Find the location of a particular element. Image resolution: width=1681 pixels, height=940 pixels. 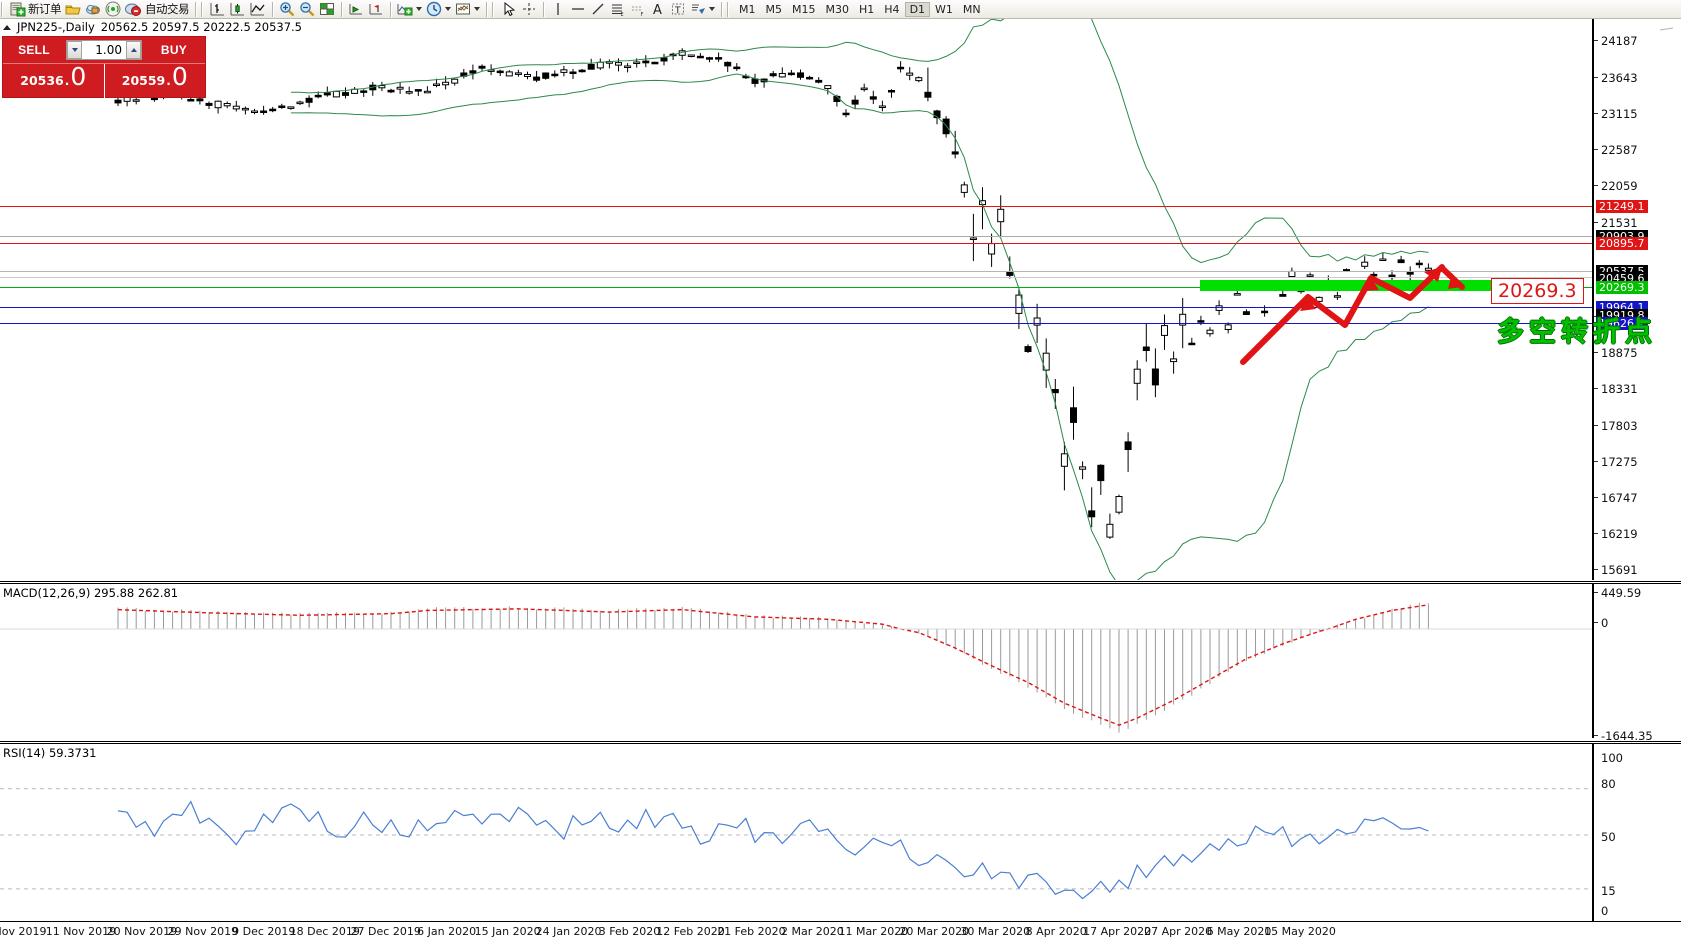

trendline-tool-button is located at coordinates (598, 9).